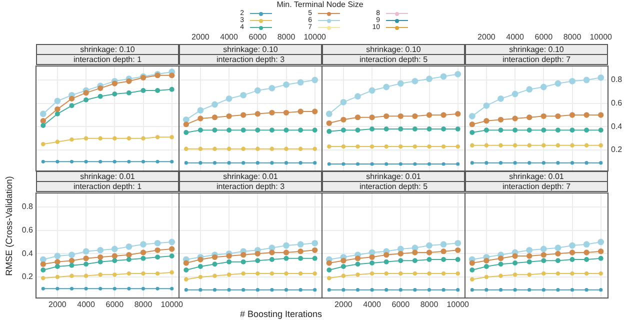 The width and height of the screenshot is (640, 320). I want to click on x-tick-label: 6000, so click(258, 37).